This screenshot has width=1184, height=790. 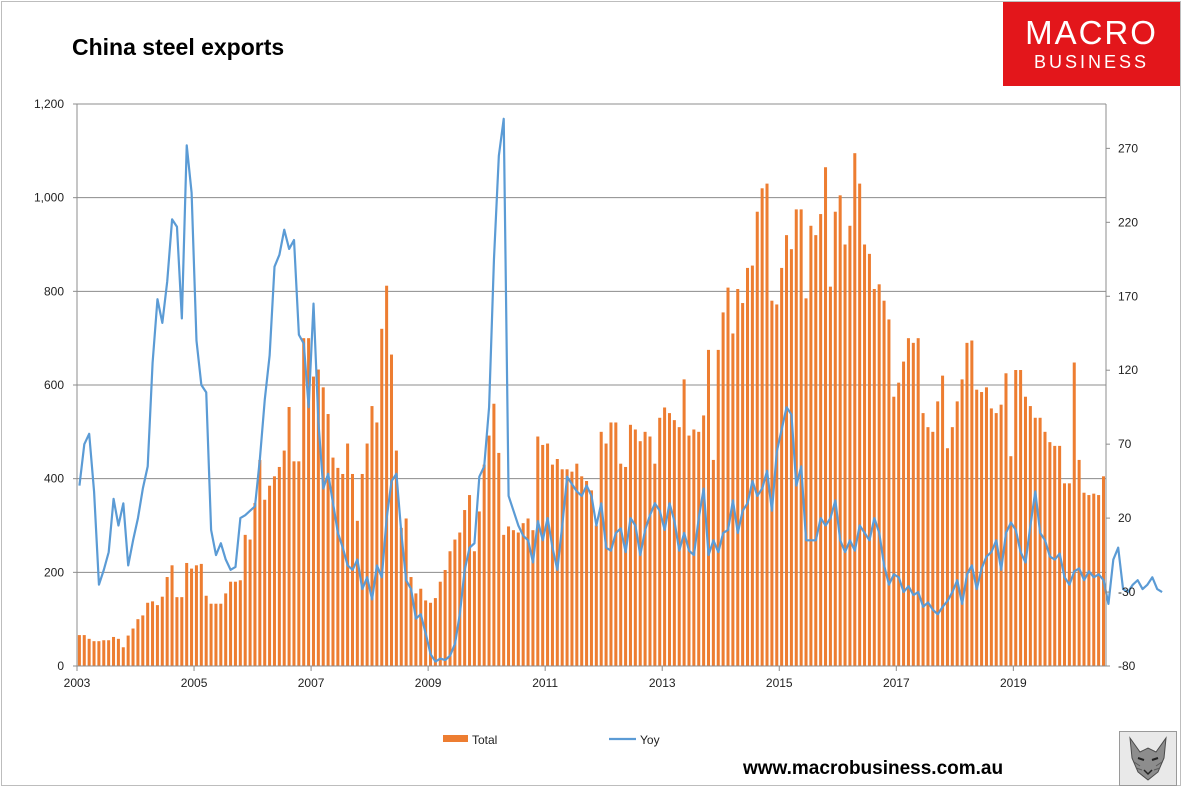 I want to click on website-url: www.macrobusiness.com.au, so click(x=873, y=768).